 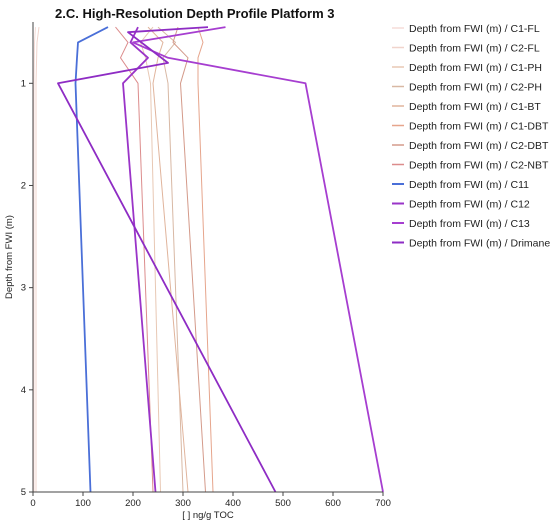 What do you see at coordinates (133, 503) in the screenshot?
I see `x-tick-label: 200` at bounding box center [133, 503].